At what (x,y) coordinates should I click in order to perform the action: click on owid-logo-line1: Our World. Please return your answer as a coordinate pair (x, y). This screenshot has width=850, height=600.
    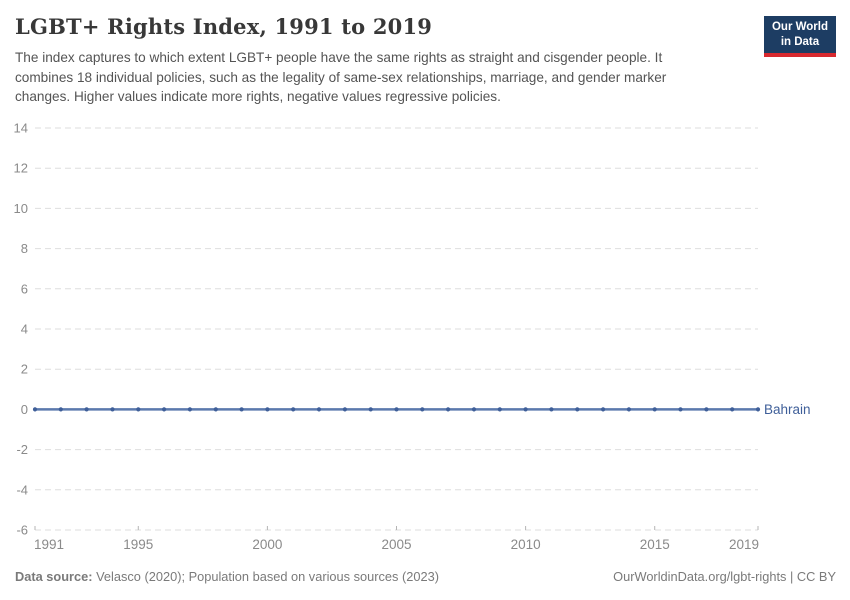
    Looking at the image, I should click on (799, 27).